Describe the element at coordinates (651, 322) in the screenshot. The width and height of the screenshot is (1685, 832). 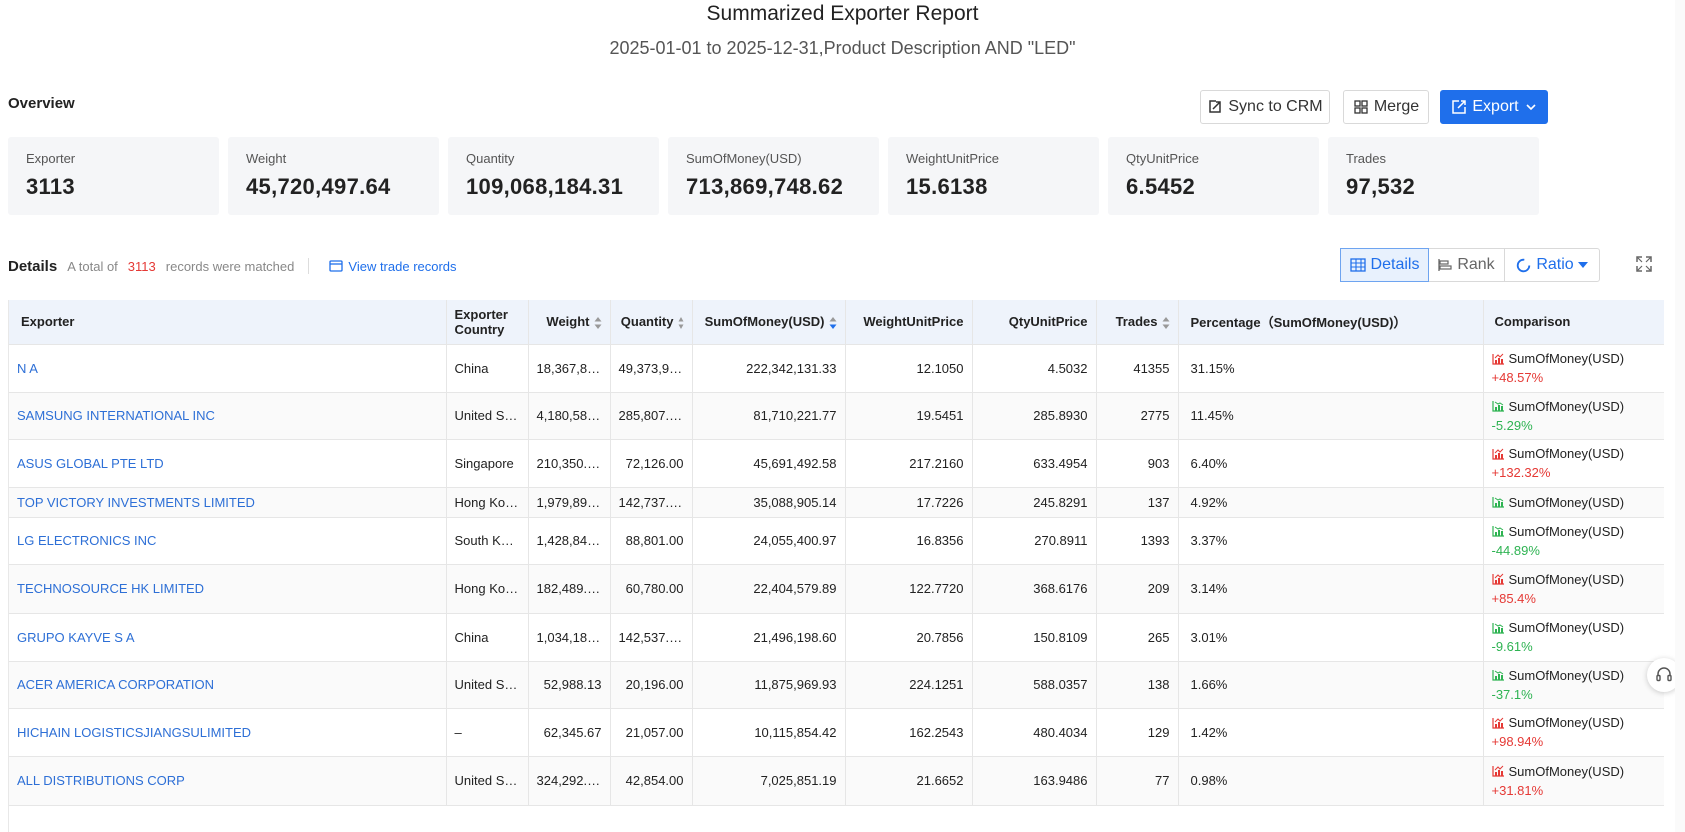
I see `col-quantity: Quantity` at that location.